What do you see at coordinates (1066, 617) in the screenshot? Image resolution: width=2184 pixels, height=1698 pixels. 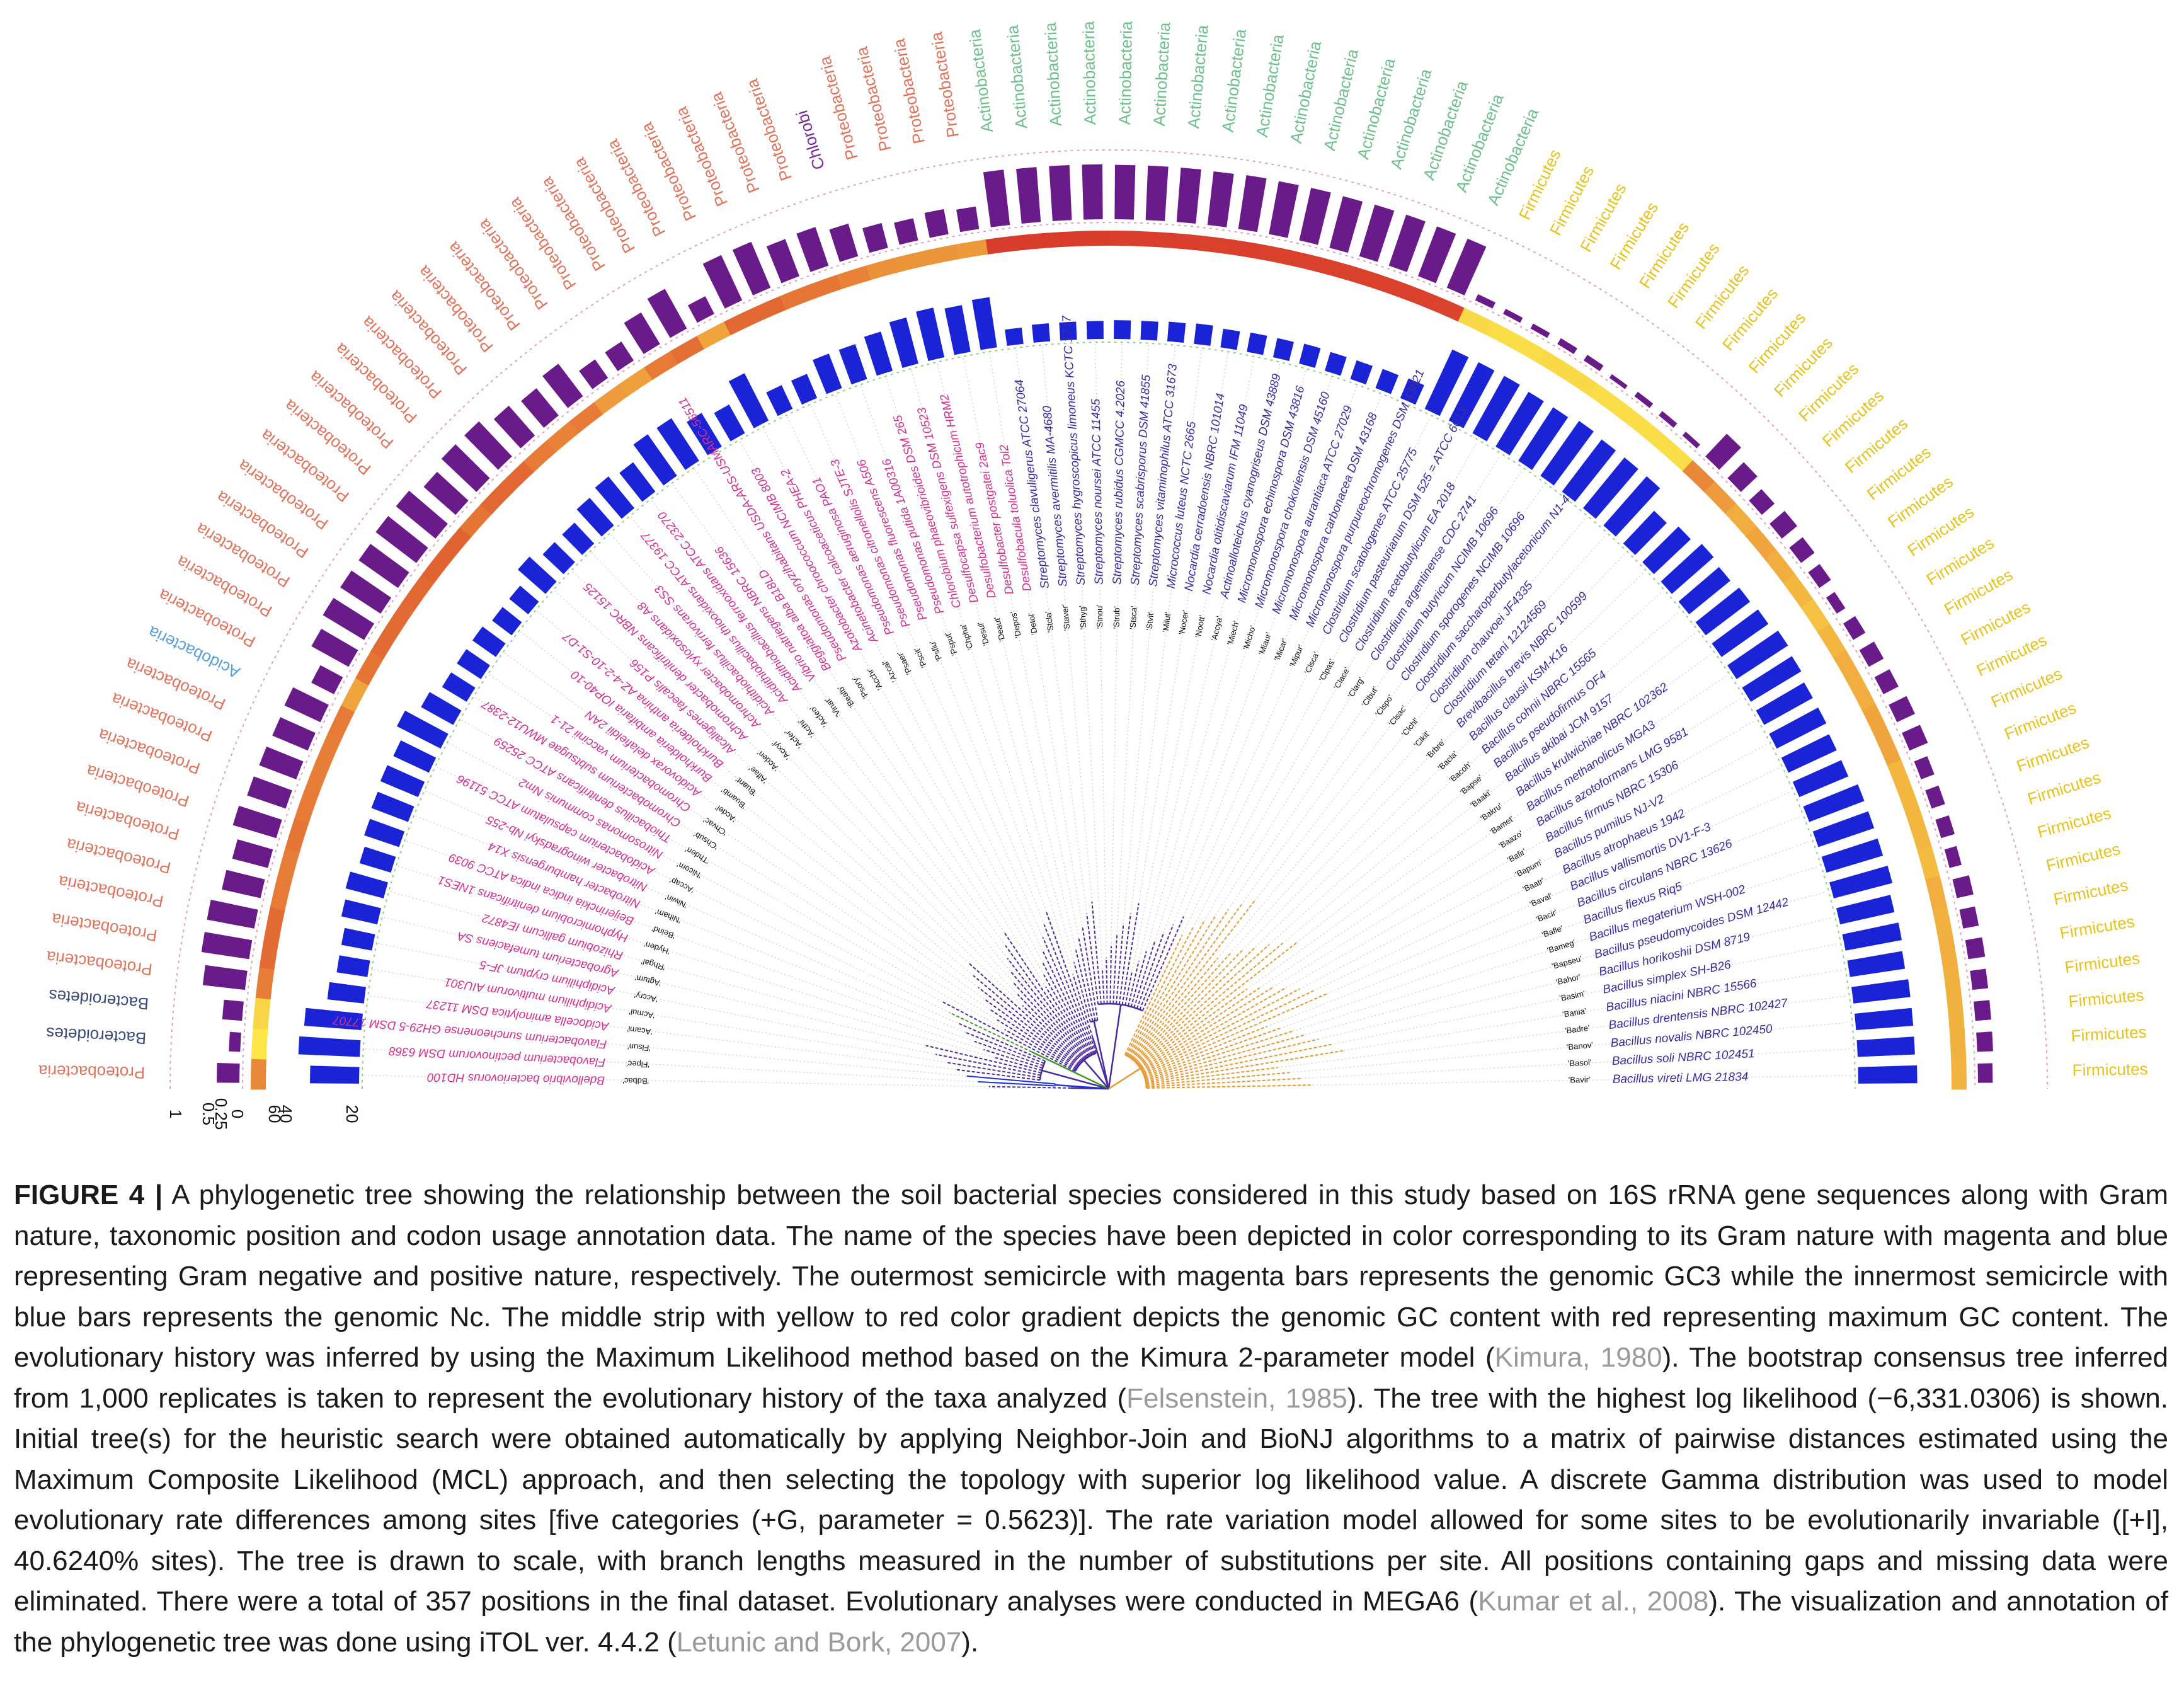 I see `abbrev-label: 'Staver'` at bounding box center [1066, 617].